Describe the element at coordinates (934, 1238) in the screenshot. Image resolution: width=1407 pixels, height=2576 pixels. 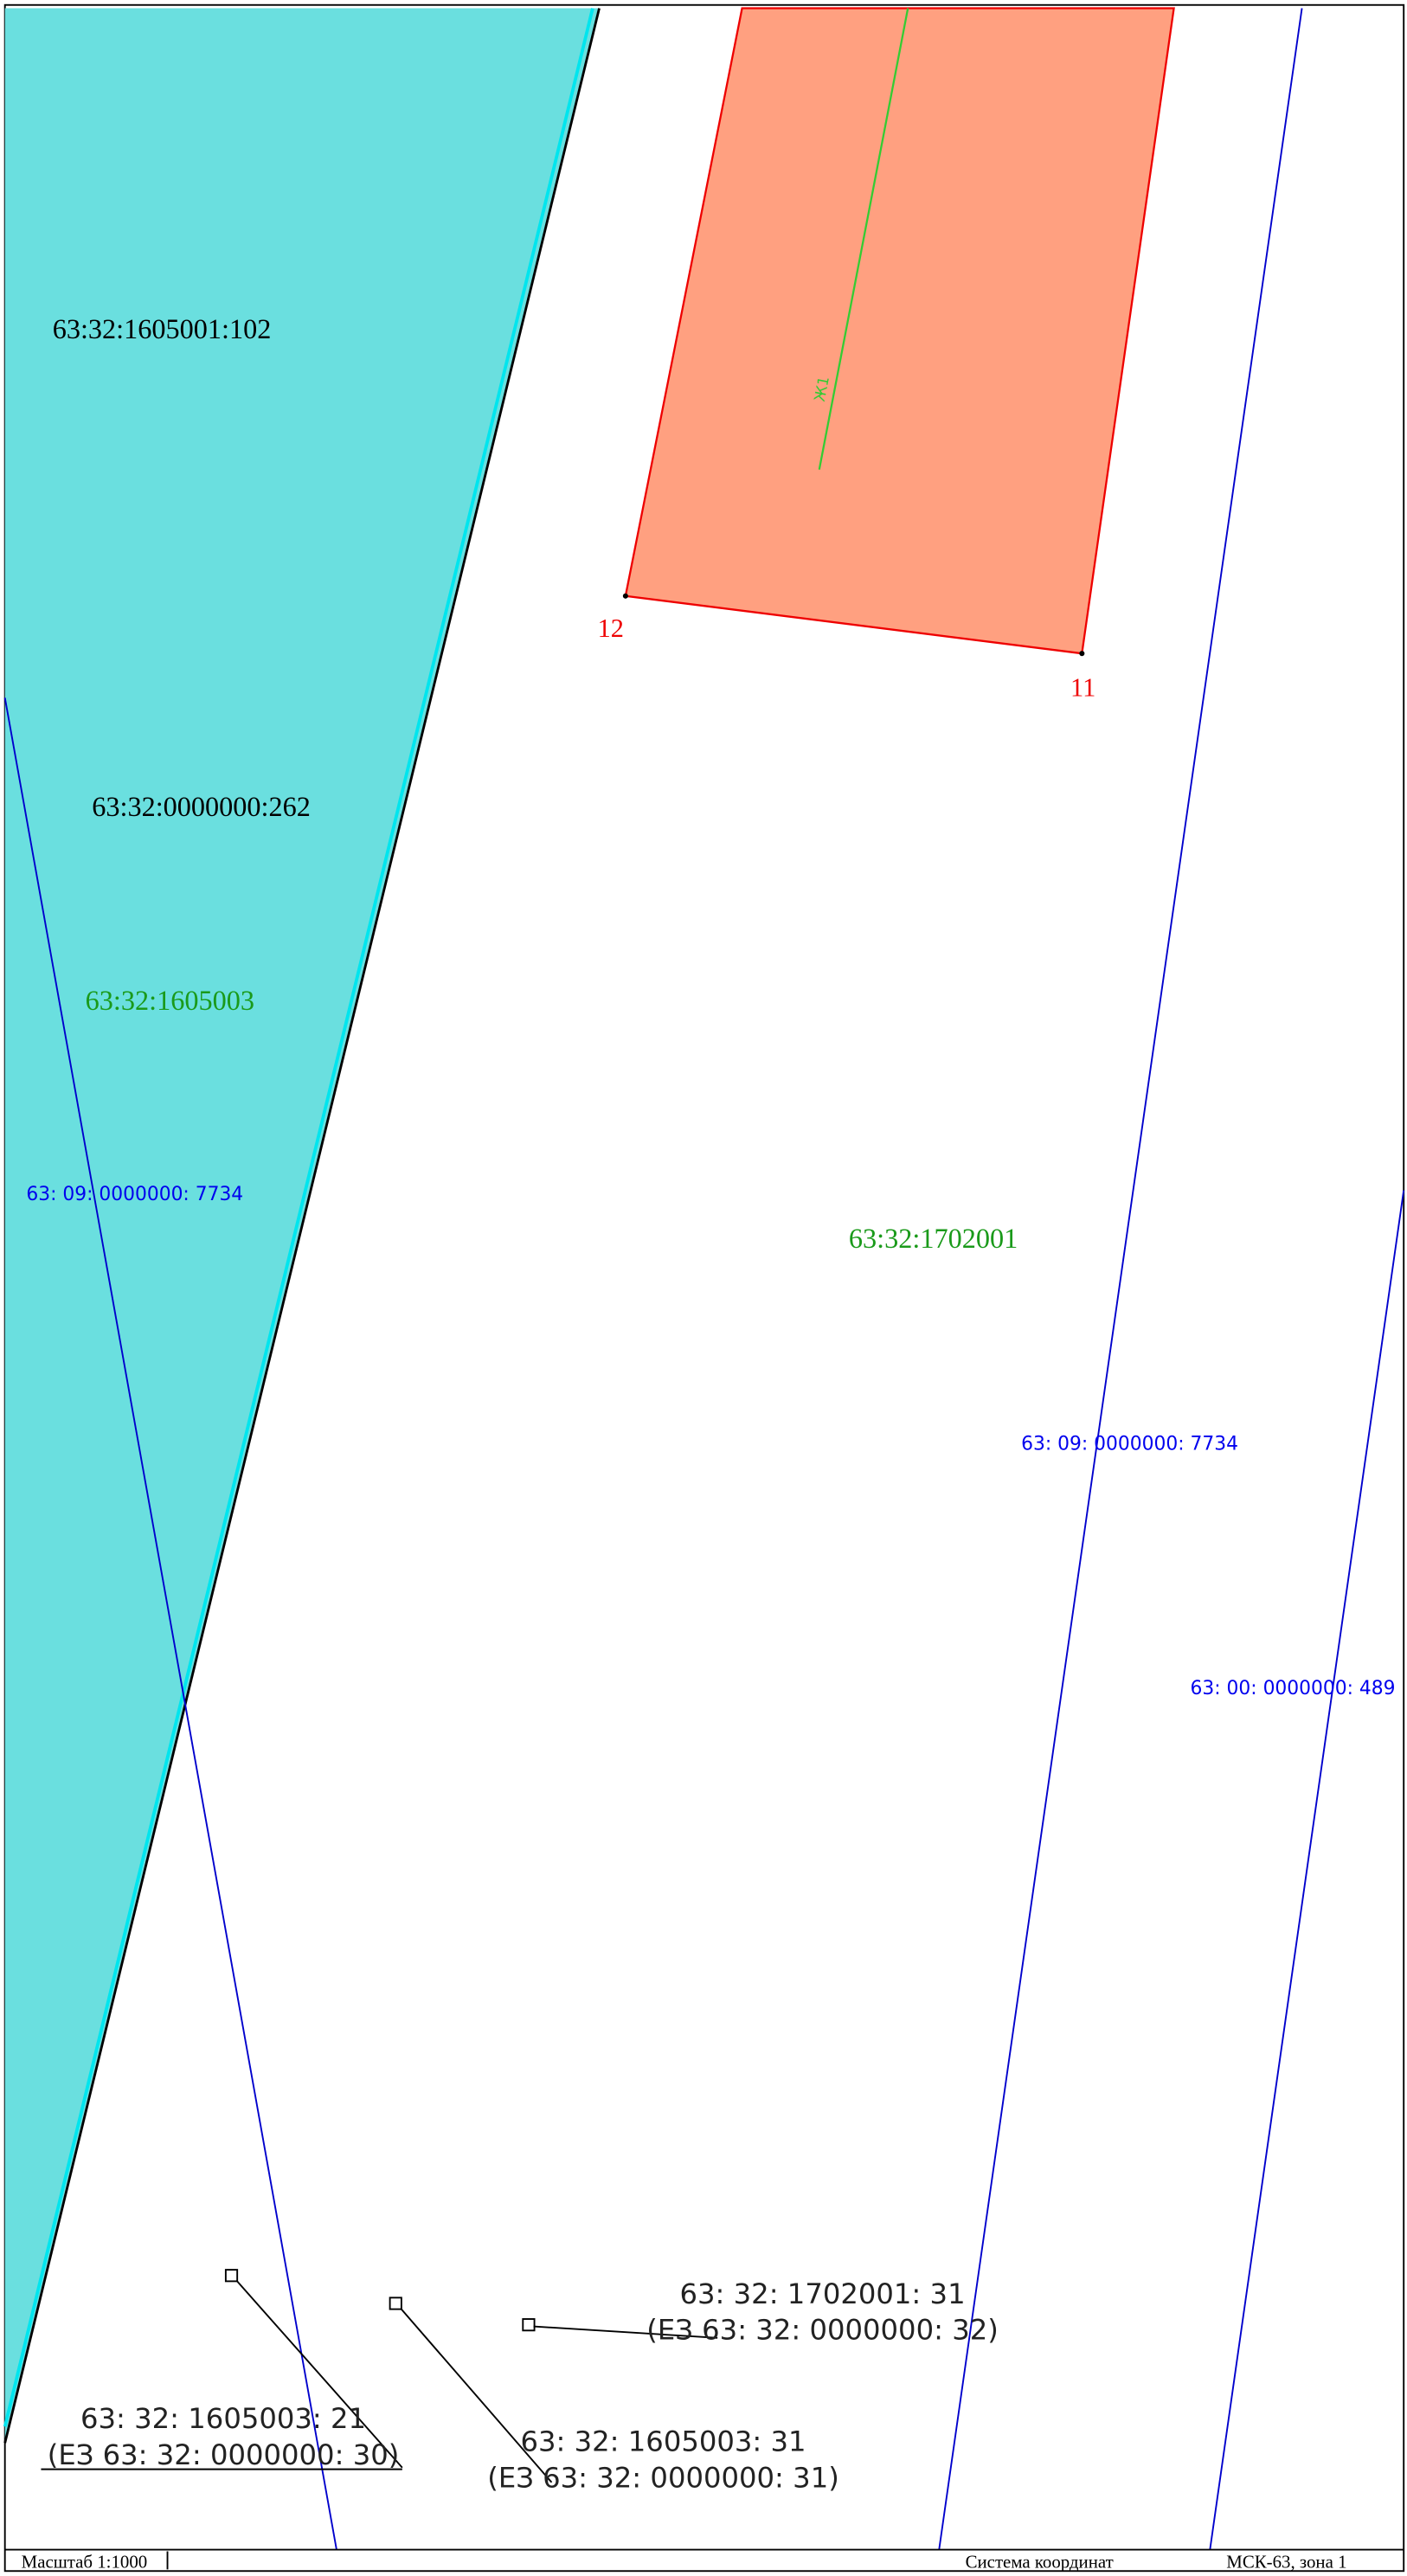
I see `quarter-label: 63:32:1702001` at that location.